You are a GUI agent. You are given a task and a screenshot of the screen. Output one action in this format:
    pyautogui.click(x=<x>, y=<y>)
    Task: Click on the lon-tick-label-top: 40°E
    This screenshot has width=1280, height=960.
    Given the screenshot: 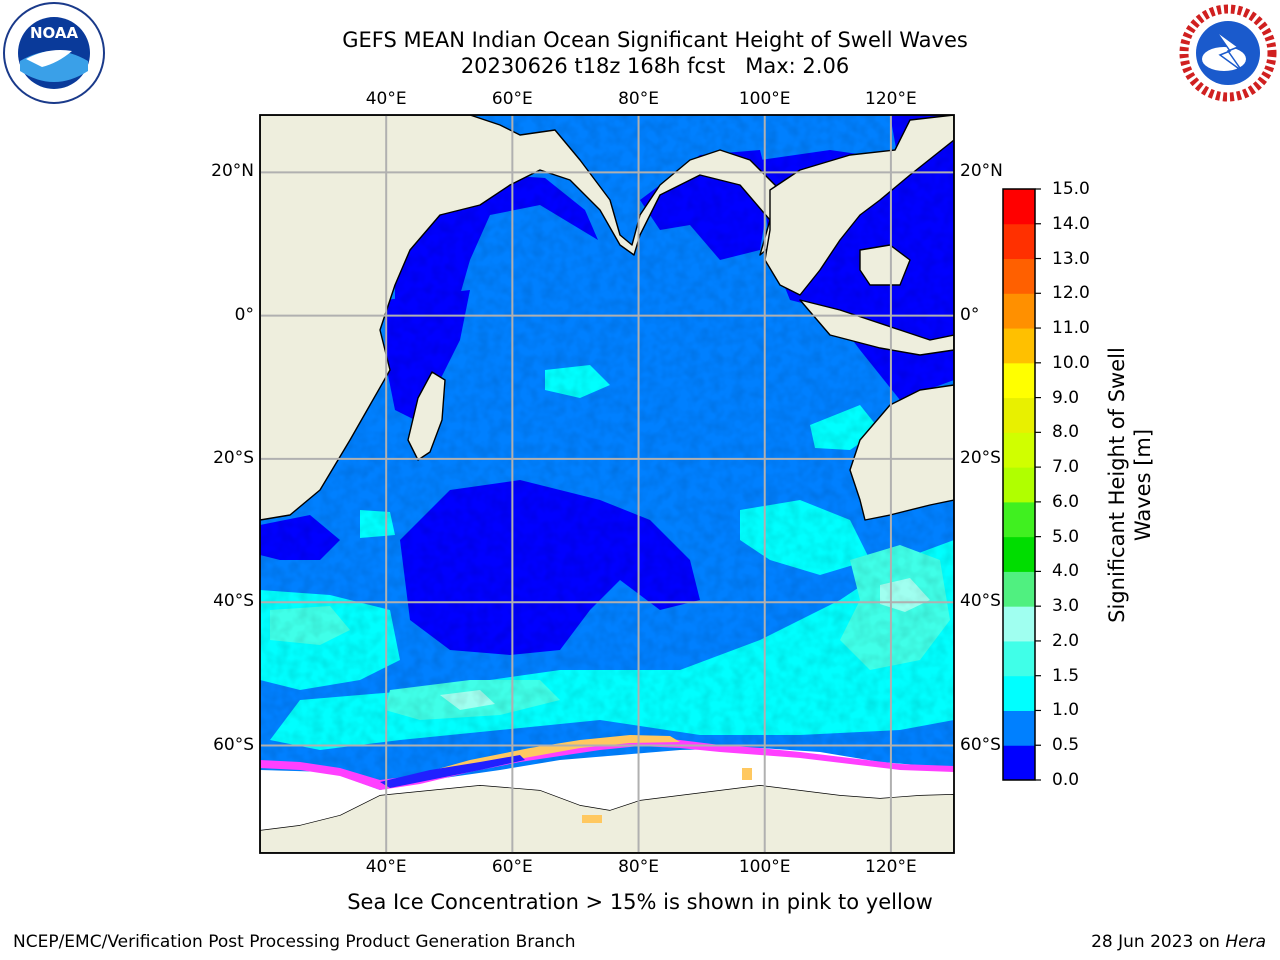 What is the action you would take?
    pyautogui.click(x=386, y=99)
    